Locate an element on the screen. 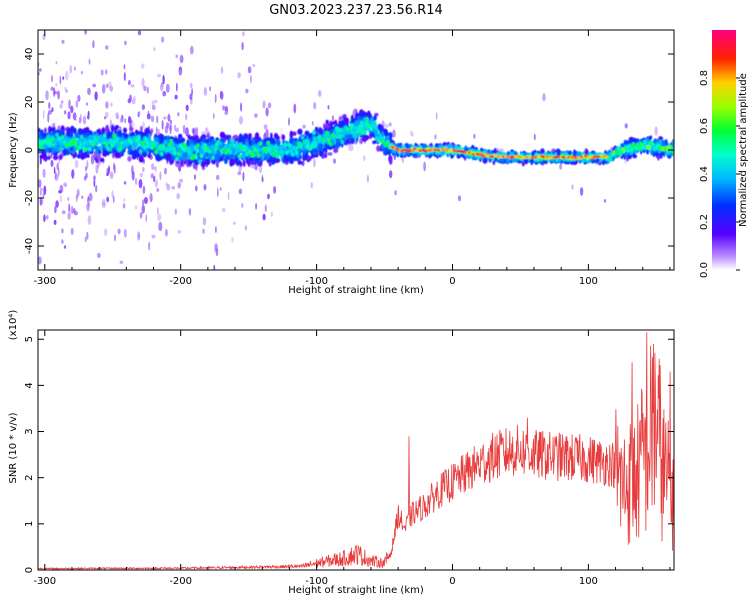 The height and width of the screenshot is (600, 750). y-tick-label: 20 is located at coordinates (29, 102).